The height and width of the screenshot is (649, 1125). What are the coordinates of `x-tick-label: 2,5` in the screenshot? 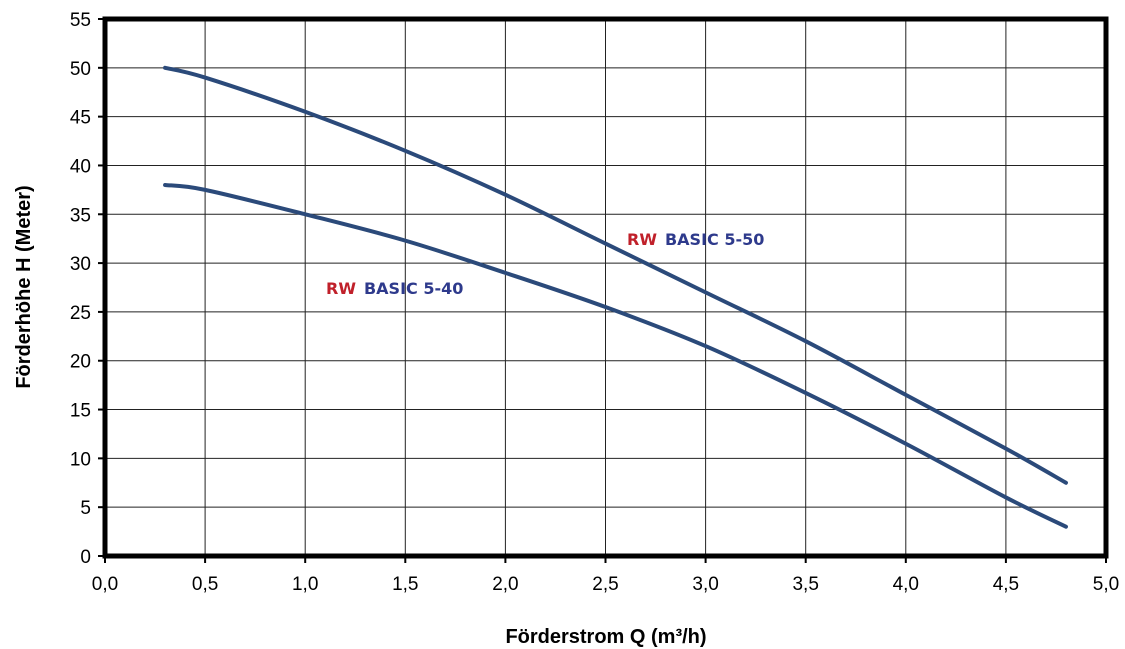 It's located at (605, 584).